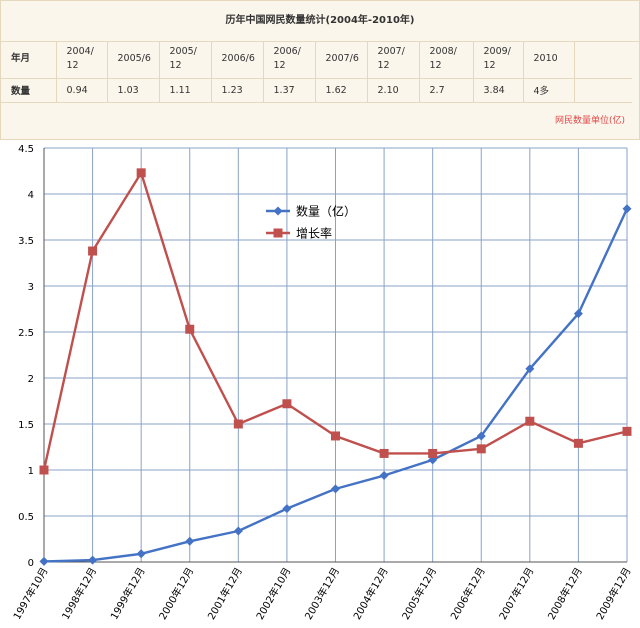 The width and height of the screenshot is (640, 628). I want to click on x-tick-label: 2008年12月, so click(565, 593).